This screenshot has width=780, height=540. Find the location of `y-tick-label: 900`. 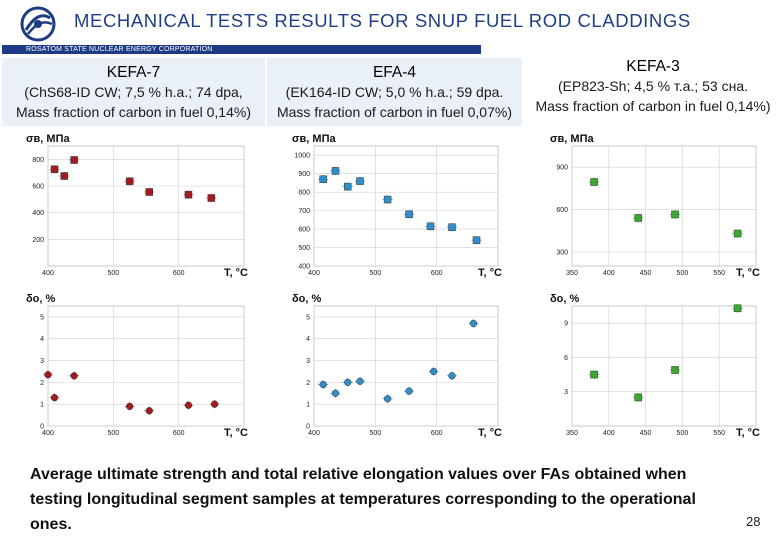

y-tick-label: 900 is located at coordinates (304, 174).